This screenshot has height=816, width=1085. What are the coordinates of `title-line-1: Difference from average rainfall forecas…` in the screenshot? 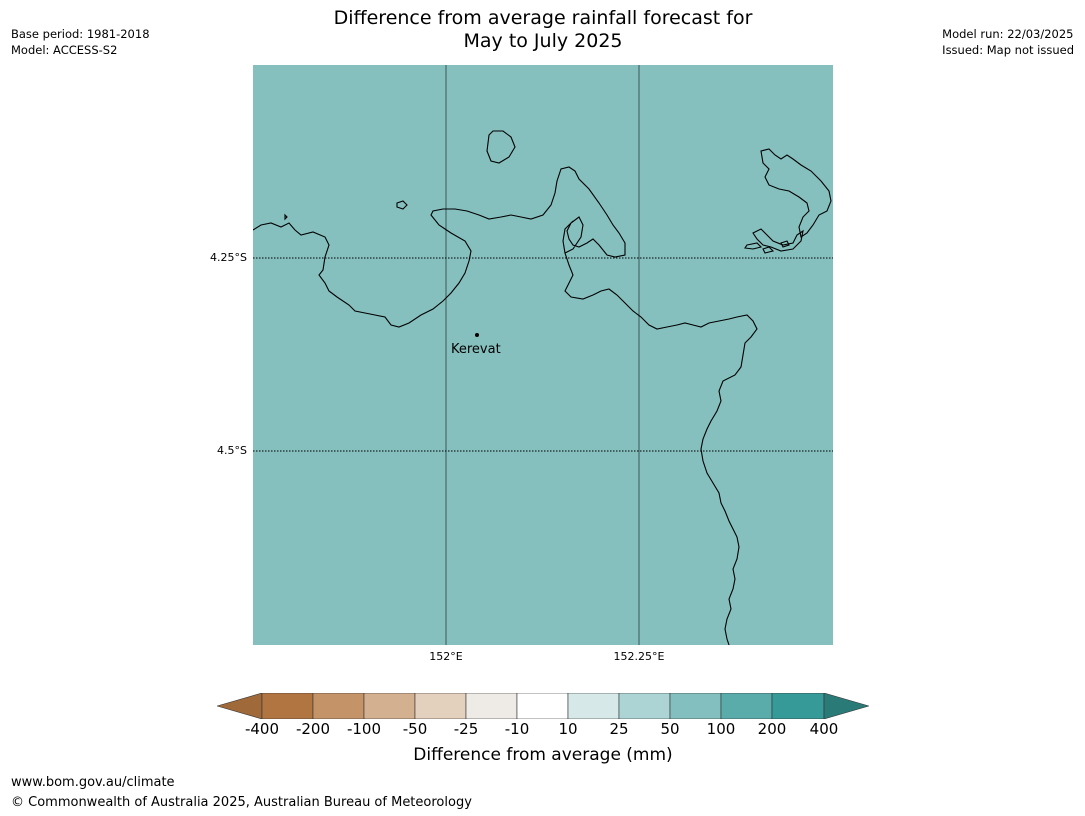 It's located at (543, 18).